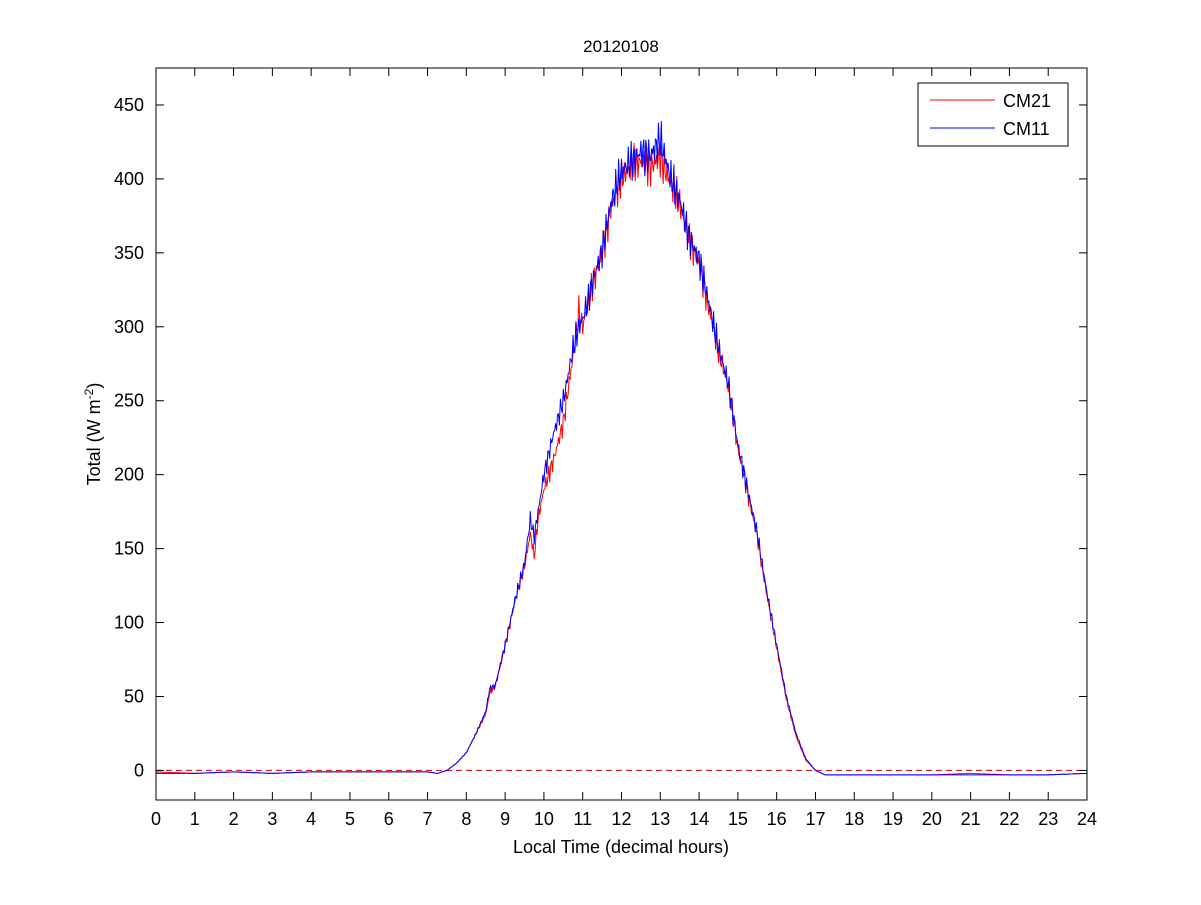 The height and width of the screenshot is (905, 1201). I want to click on x-tick-label: 14, so click(699, 819).